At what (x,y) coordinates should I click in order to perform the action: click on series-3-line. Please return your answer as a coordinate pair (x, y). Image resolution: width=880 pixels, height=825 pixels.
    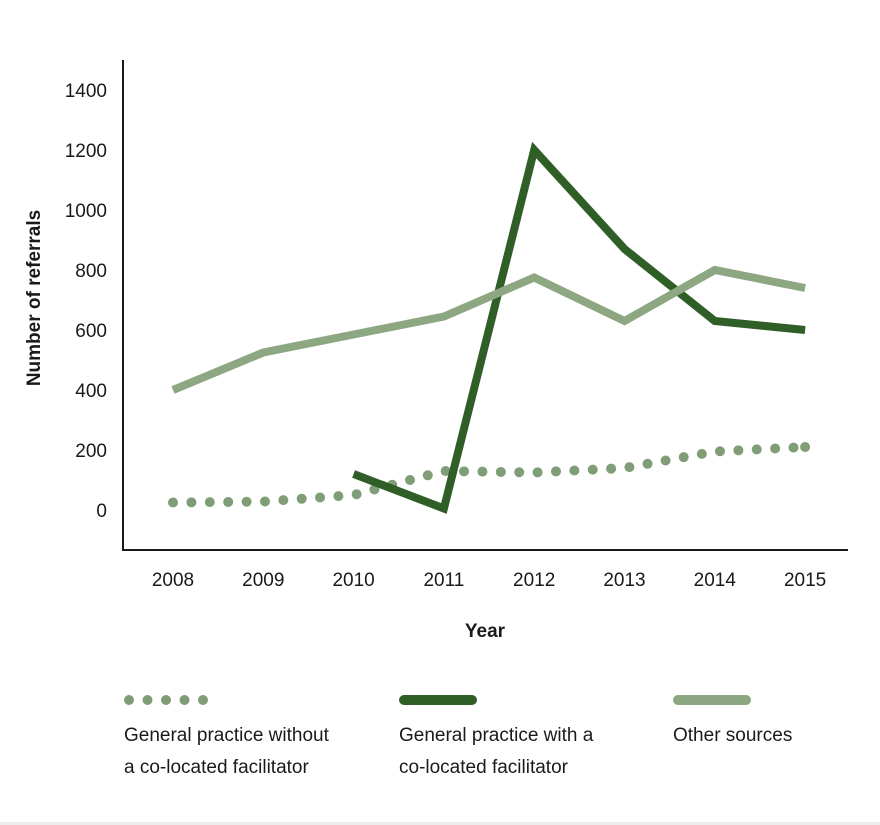
    Looking at the image, I should click on (488, 329).